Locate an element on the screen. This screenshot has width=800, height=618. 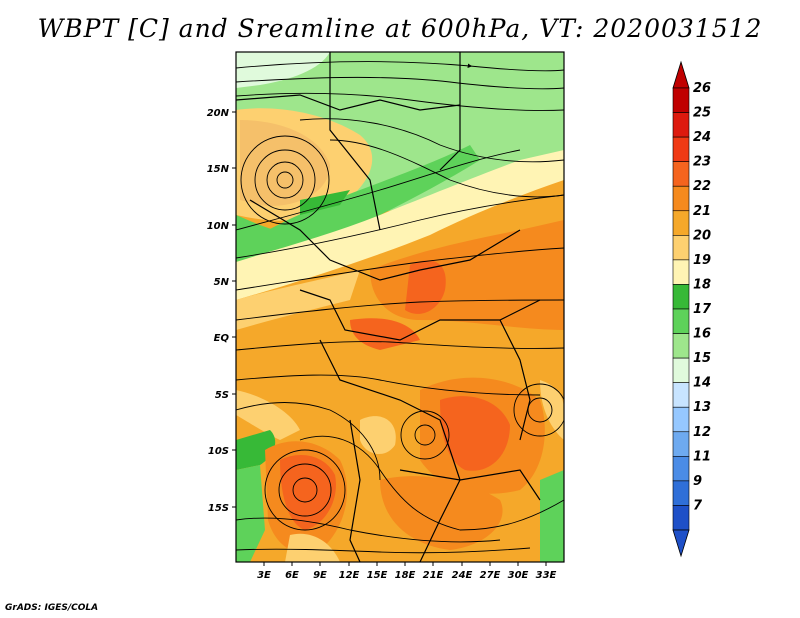
lon-label-33e: 33E is located at coordinates (546, 575).